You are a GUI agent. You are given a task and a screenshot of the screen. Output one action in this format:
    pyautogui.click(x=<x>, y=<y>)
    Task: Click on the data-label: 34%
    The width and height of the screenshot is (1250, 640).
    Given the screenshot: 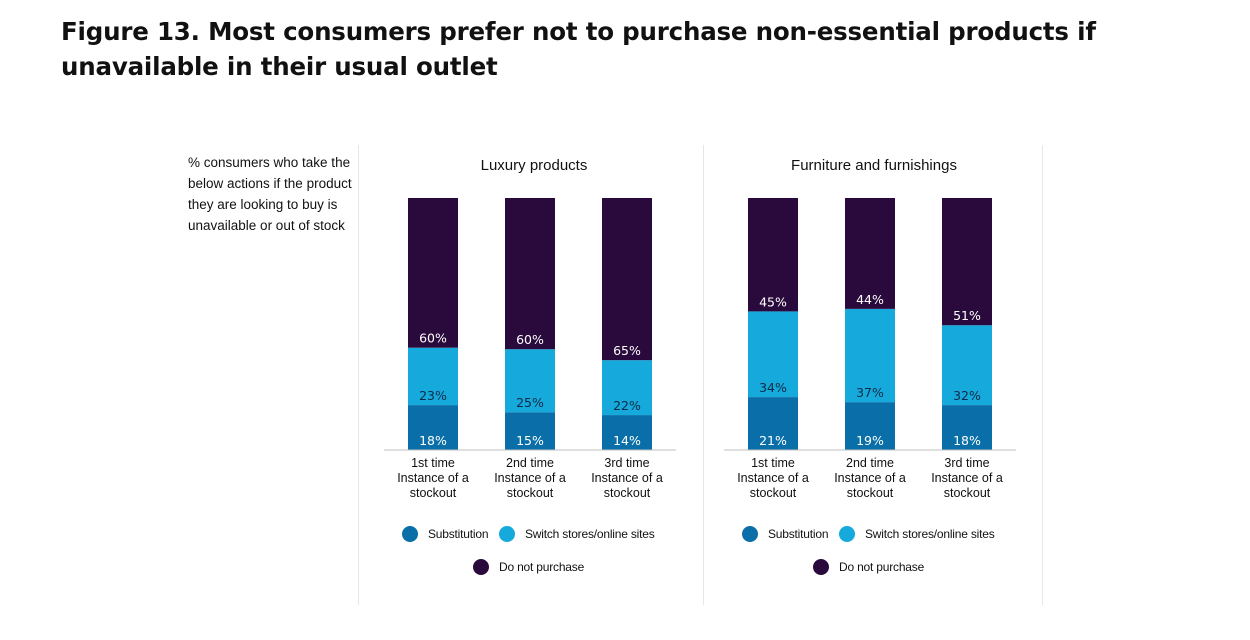 What is the action you would take?
    pyautogui.click(x=773, y=387)
    